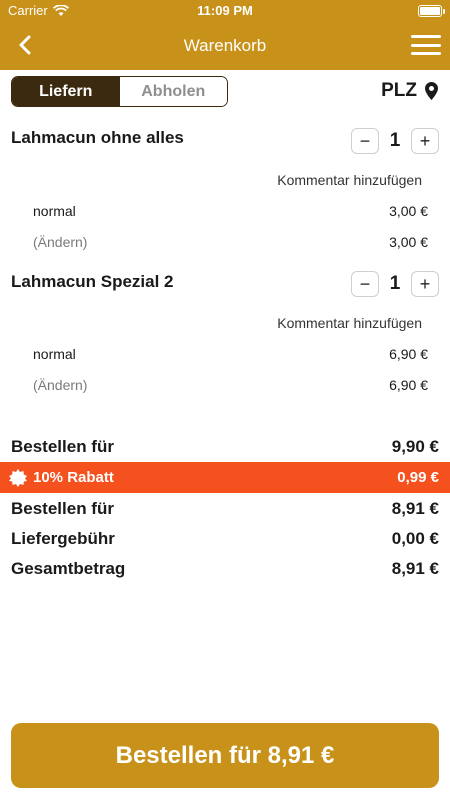 This screenshot has height=800, width=450. I want to click on subtotal-label: Bestellen für, so click(62, 446).